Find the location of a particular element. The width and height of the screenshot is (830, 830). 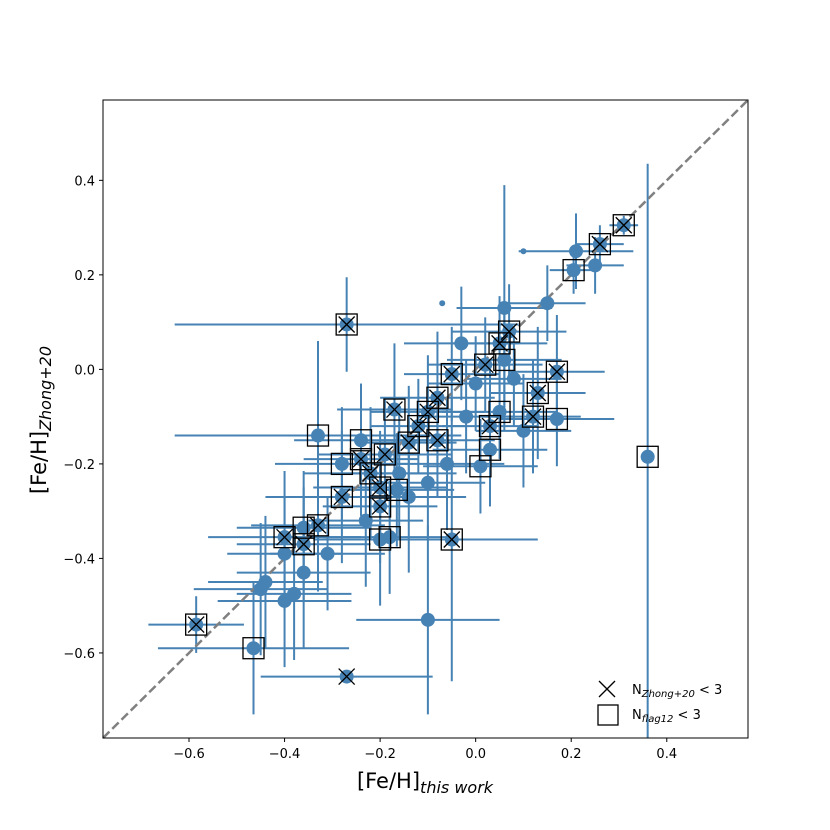

x-axis-label: [Fe/H]this work is located at coordinates (425, 783).